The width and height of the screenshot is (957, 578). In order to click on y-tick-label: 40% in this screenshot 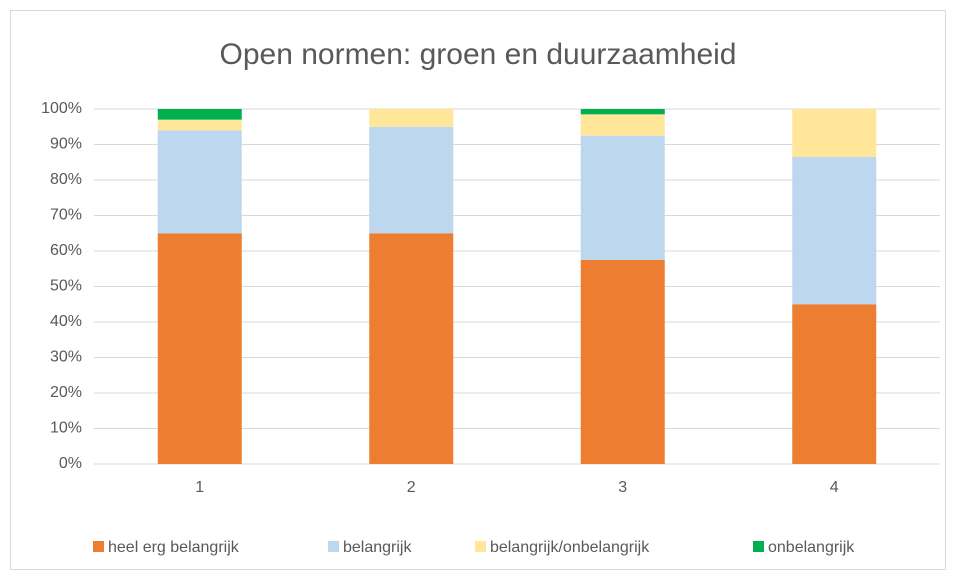, I will do `click(66, 321)`.